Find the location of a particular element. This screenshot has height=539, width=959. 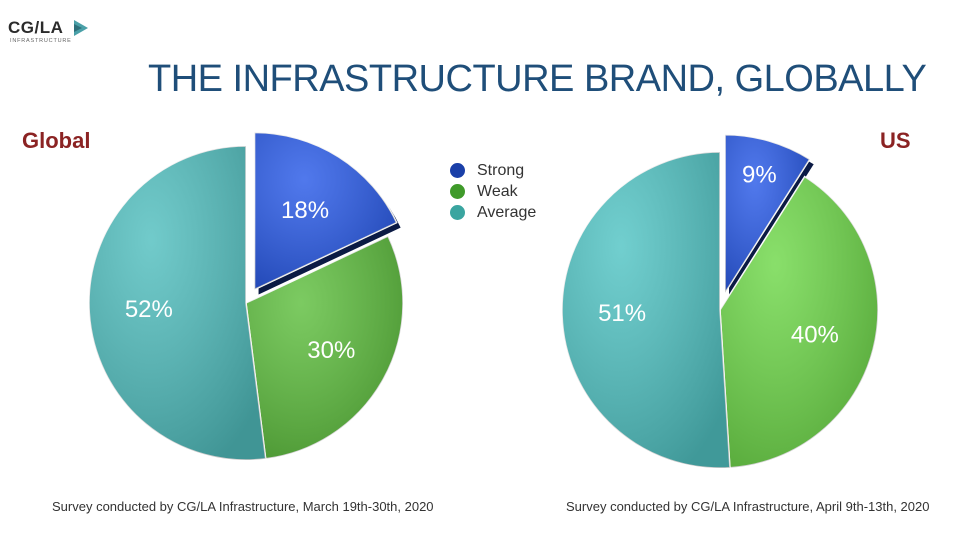

us-slice-weak-shading is located at coordinates (799, 322).